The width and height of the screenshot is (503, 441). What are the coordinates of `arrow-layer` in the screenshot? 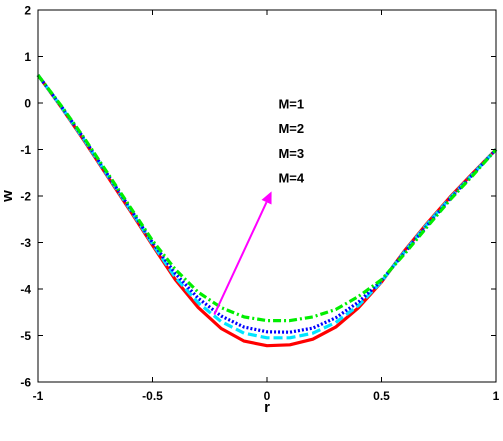 It's located at (242, 253).